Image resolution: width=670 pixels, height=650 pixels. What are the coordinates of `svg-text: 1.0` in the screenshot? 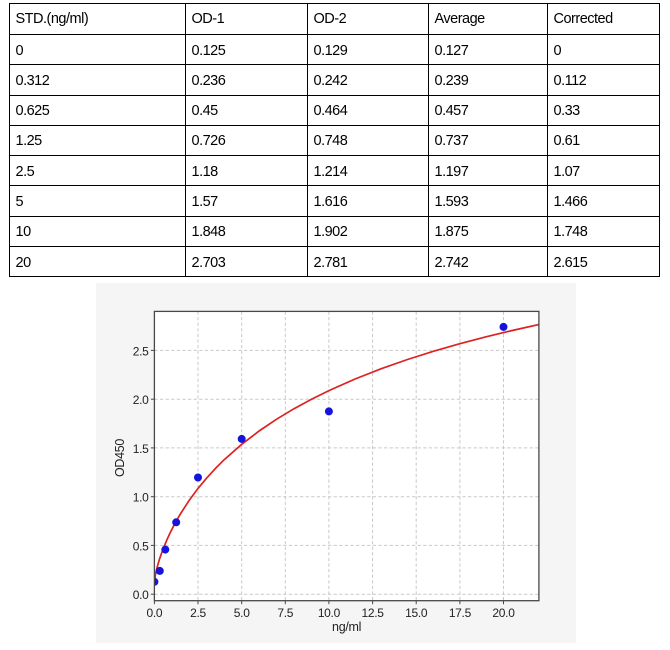 It's located at (141, 498).